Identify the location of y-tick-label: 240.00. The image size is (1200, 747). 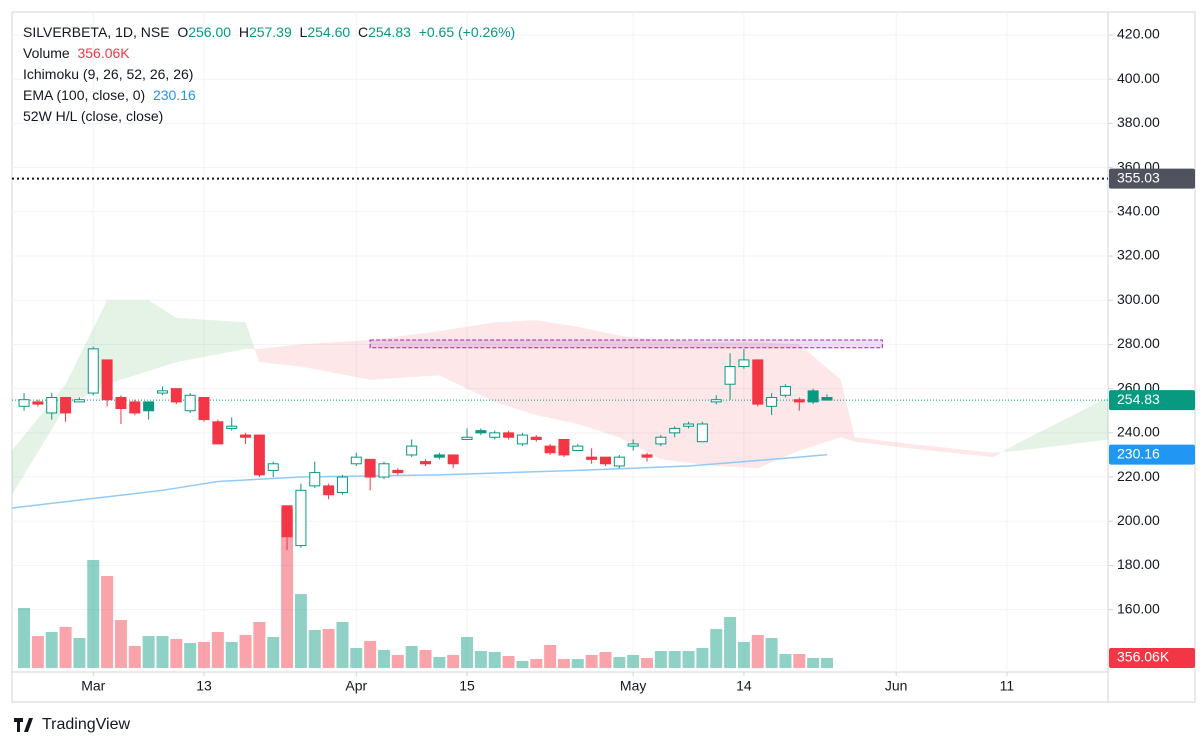
(1138, 432).